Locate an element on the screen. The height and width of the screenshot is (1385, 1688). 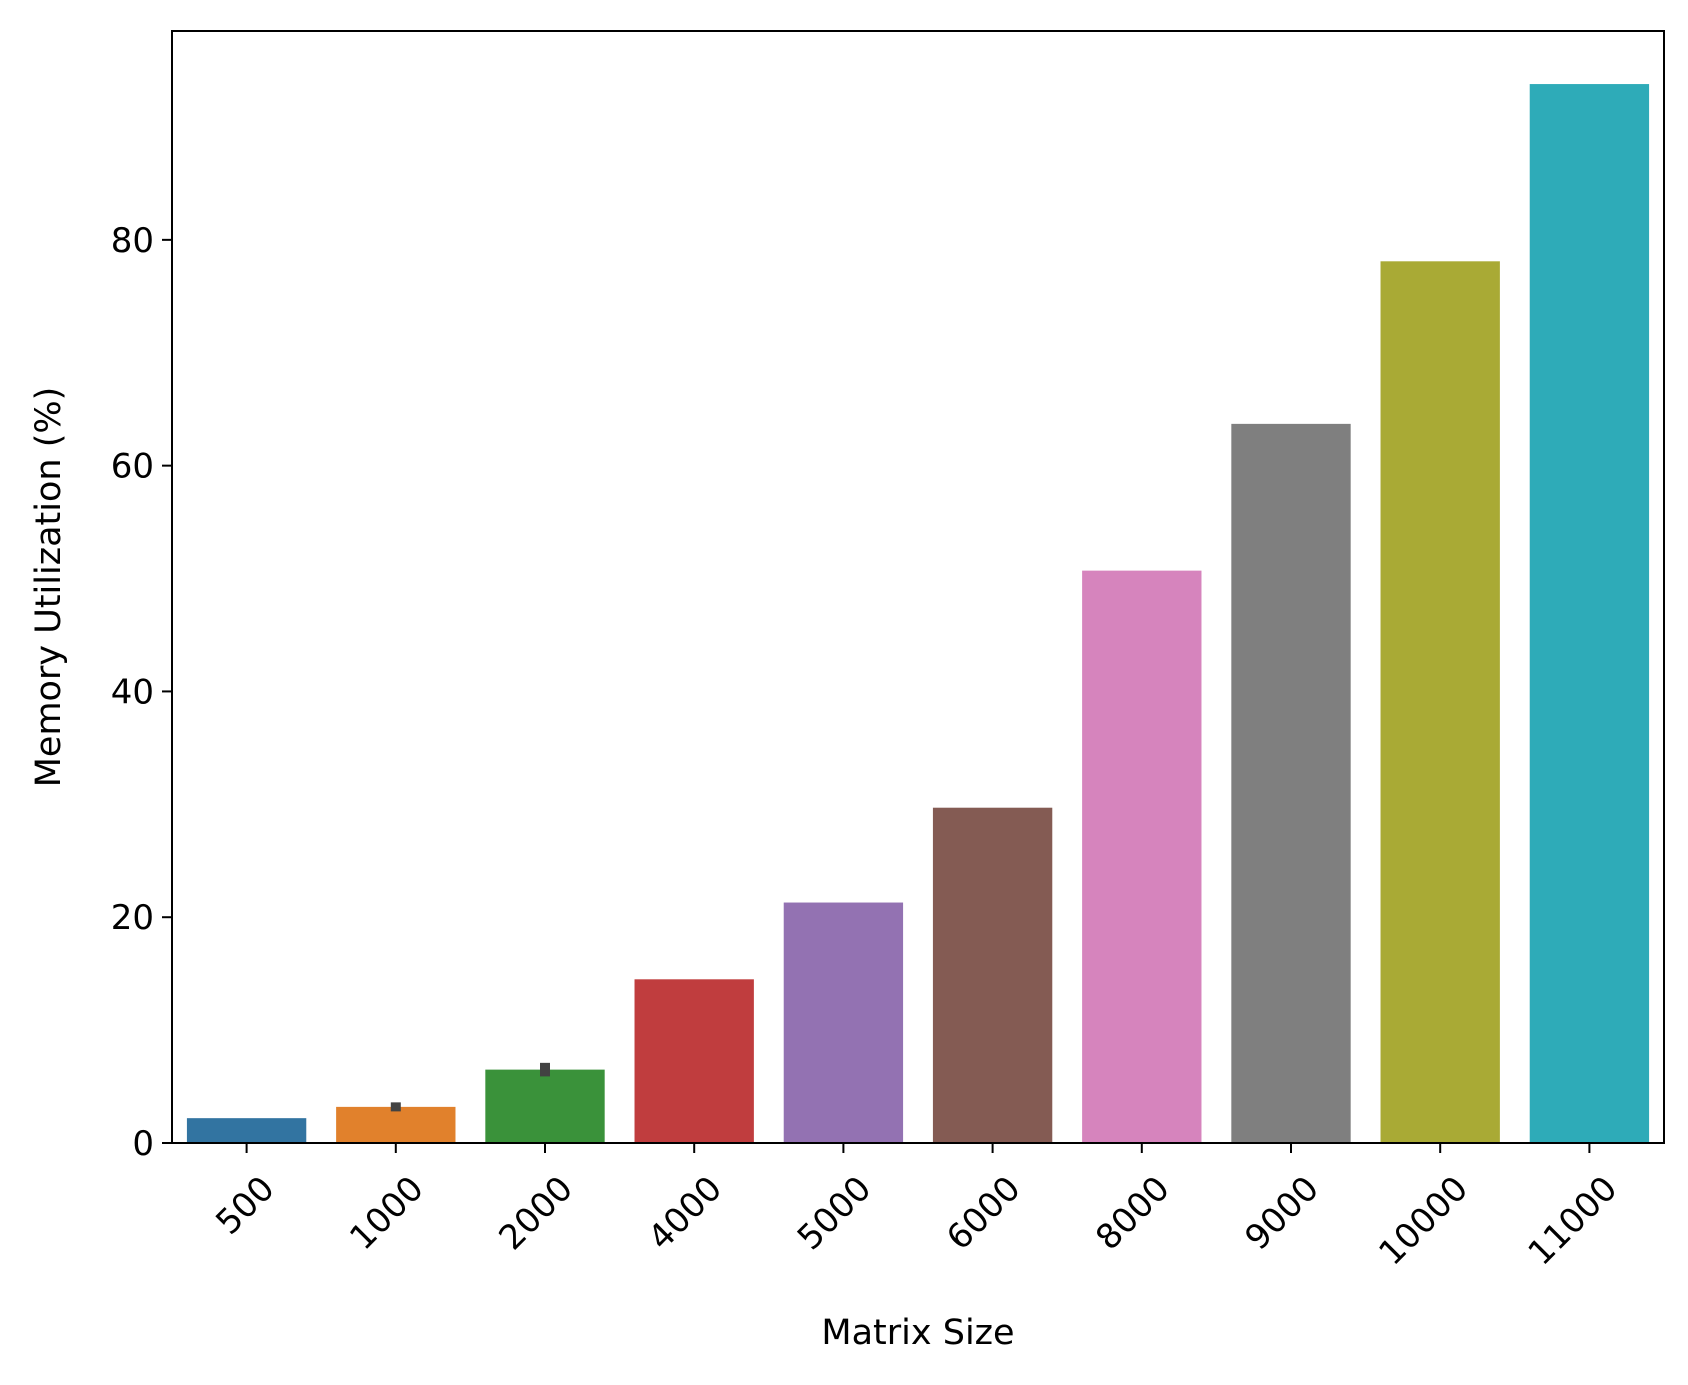
x-tick-label-11000: 11000 is located at coordinates (1573, 1221).